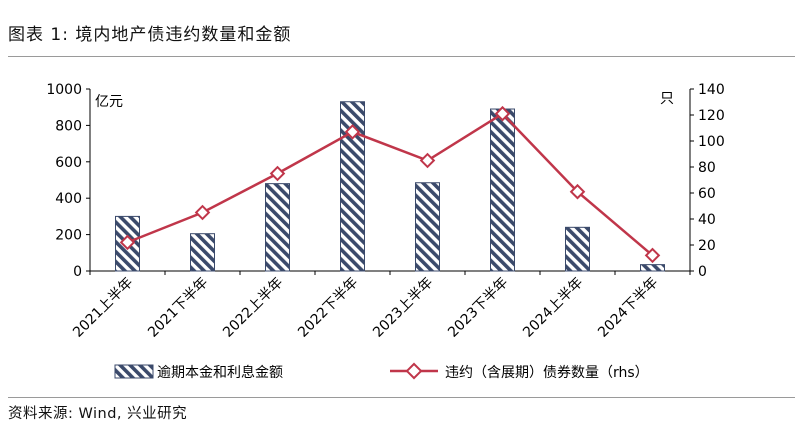  I want to click on legend-line-marker, so click(414, 371).